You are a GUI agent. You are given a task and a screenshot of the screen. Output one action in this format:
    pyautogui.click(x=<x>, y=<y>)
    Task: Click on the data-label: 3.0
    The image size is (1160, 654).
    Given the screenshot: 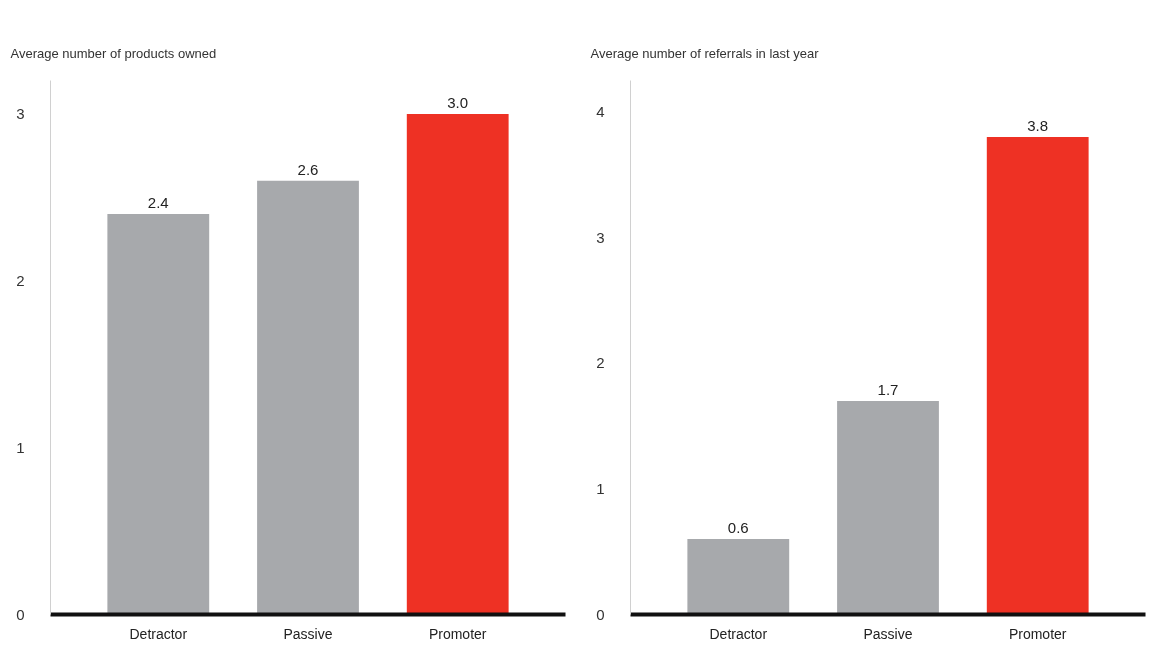 What is the action you would take?
    pyautogui.click(x=458, y=102)
    